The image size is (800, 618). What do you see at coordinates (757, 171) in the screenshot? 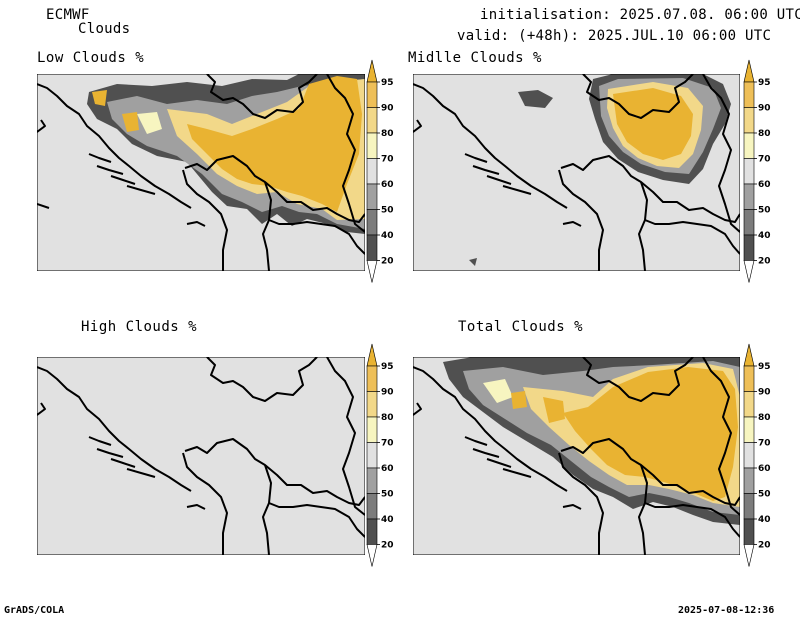
I see `colorbar-middle-clouds: 95 90 80 70 60 50 40 20` at bounding box center [757, 171].